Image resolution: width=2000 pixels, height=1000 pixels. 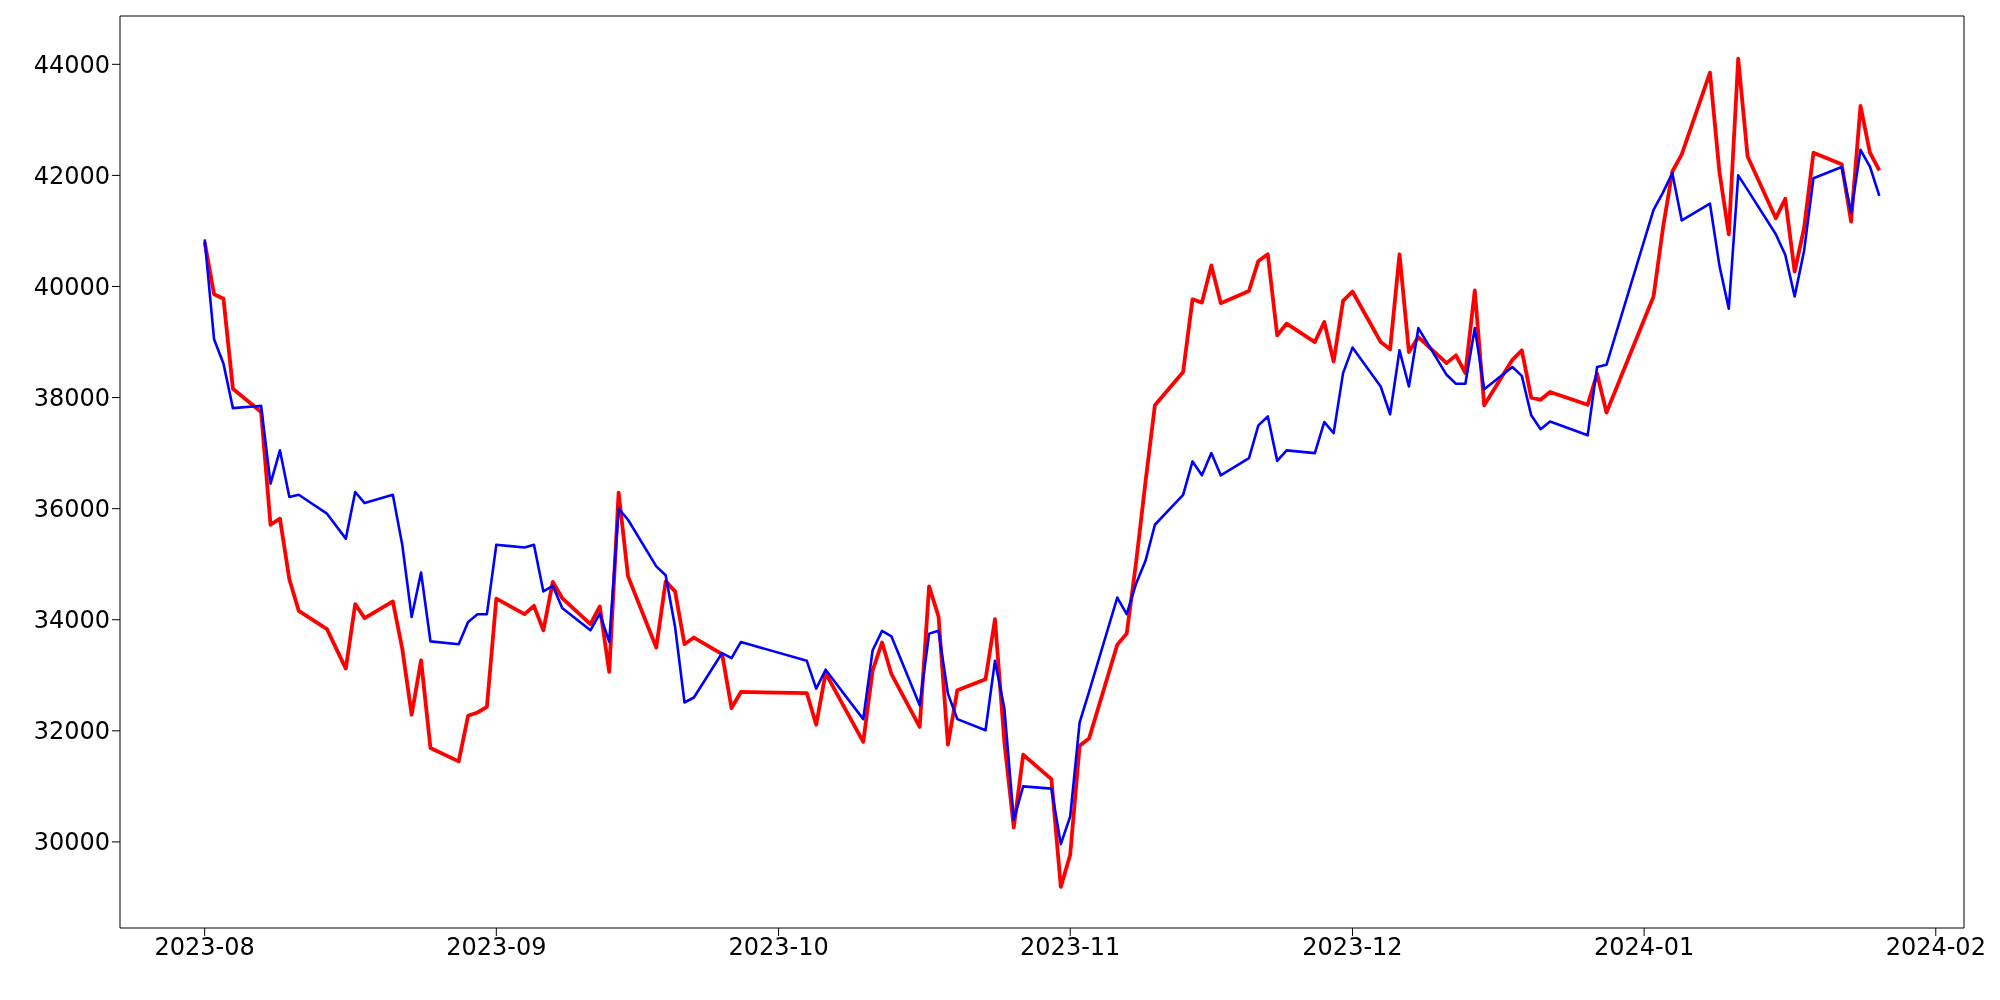 I want to click on y-tick-label: 36000, so click(x=71, y=509).